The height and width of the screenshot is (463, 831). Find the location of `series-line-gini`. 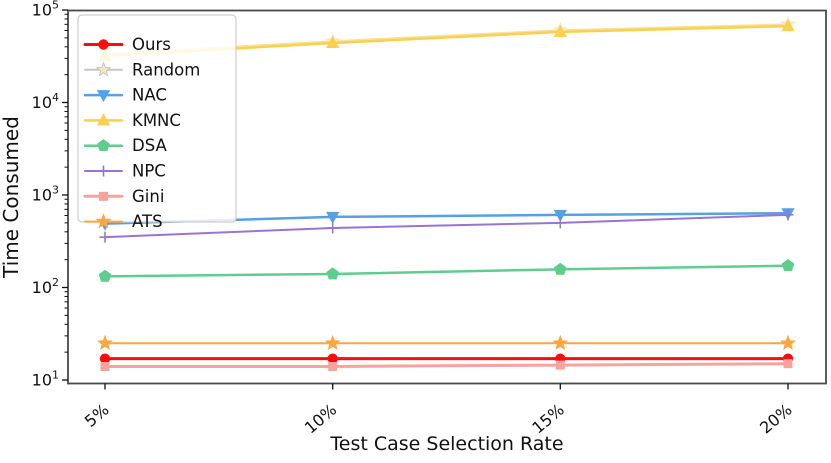

series-line-gini is located at coordinates (446, 365).